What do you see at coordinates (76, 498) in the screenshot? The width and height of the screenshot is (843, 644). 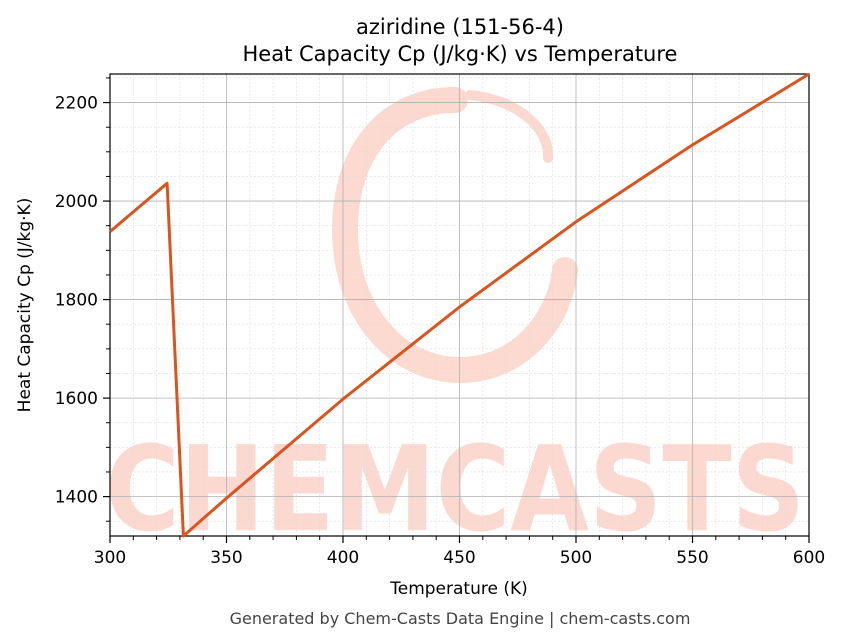 I see `y-tick-label: 1400` at bounding box center [76, 498].